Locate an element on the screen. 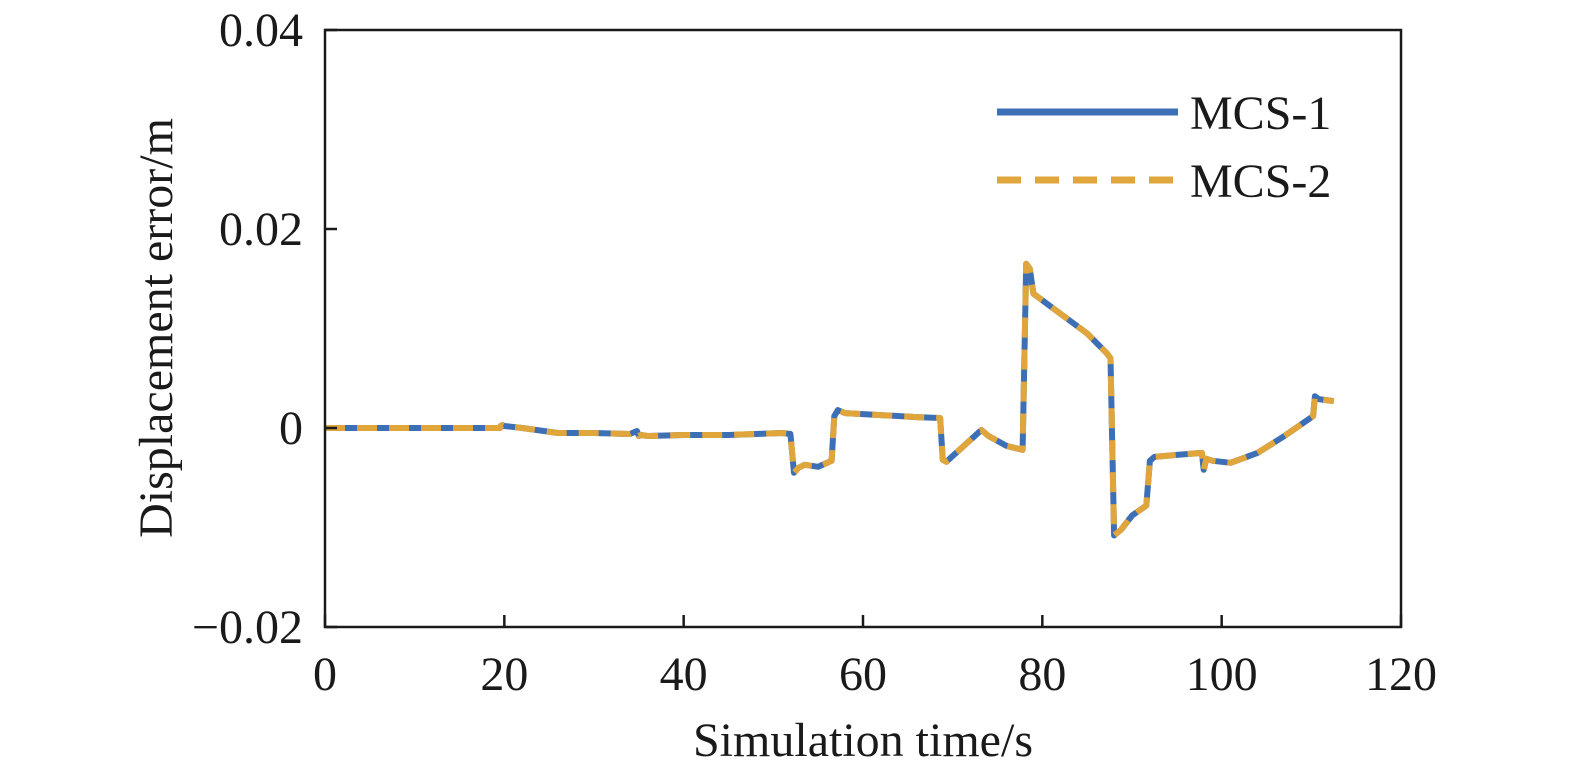 The height and width of the screenshot is (776, 1575). legend-label: MCS-2 is located at coordinates (1260, 181).